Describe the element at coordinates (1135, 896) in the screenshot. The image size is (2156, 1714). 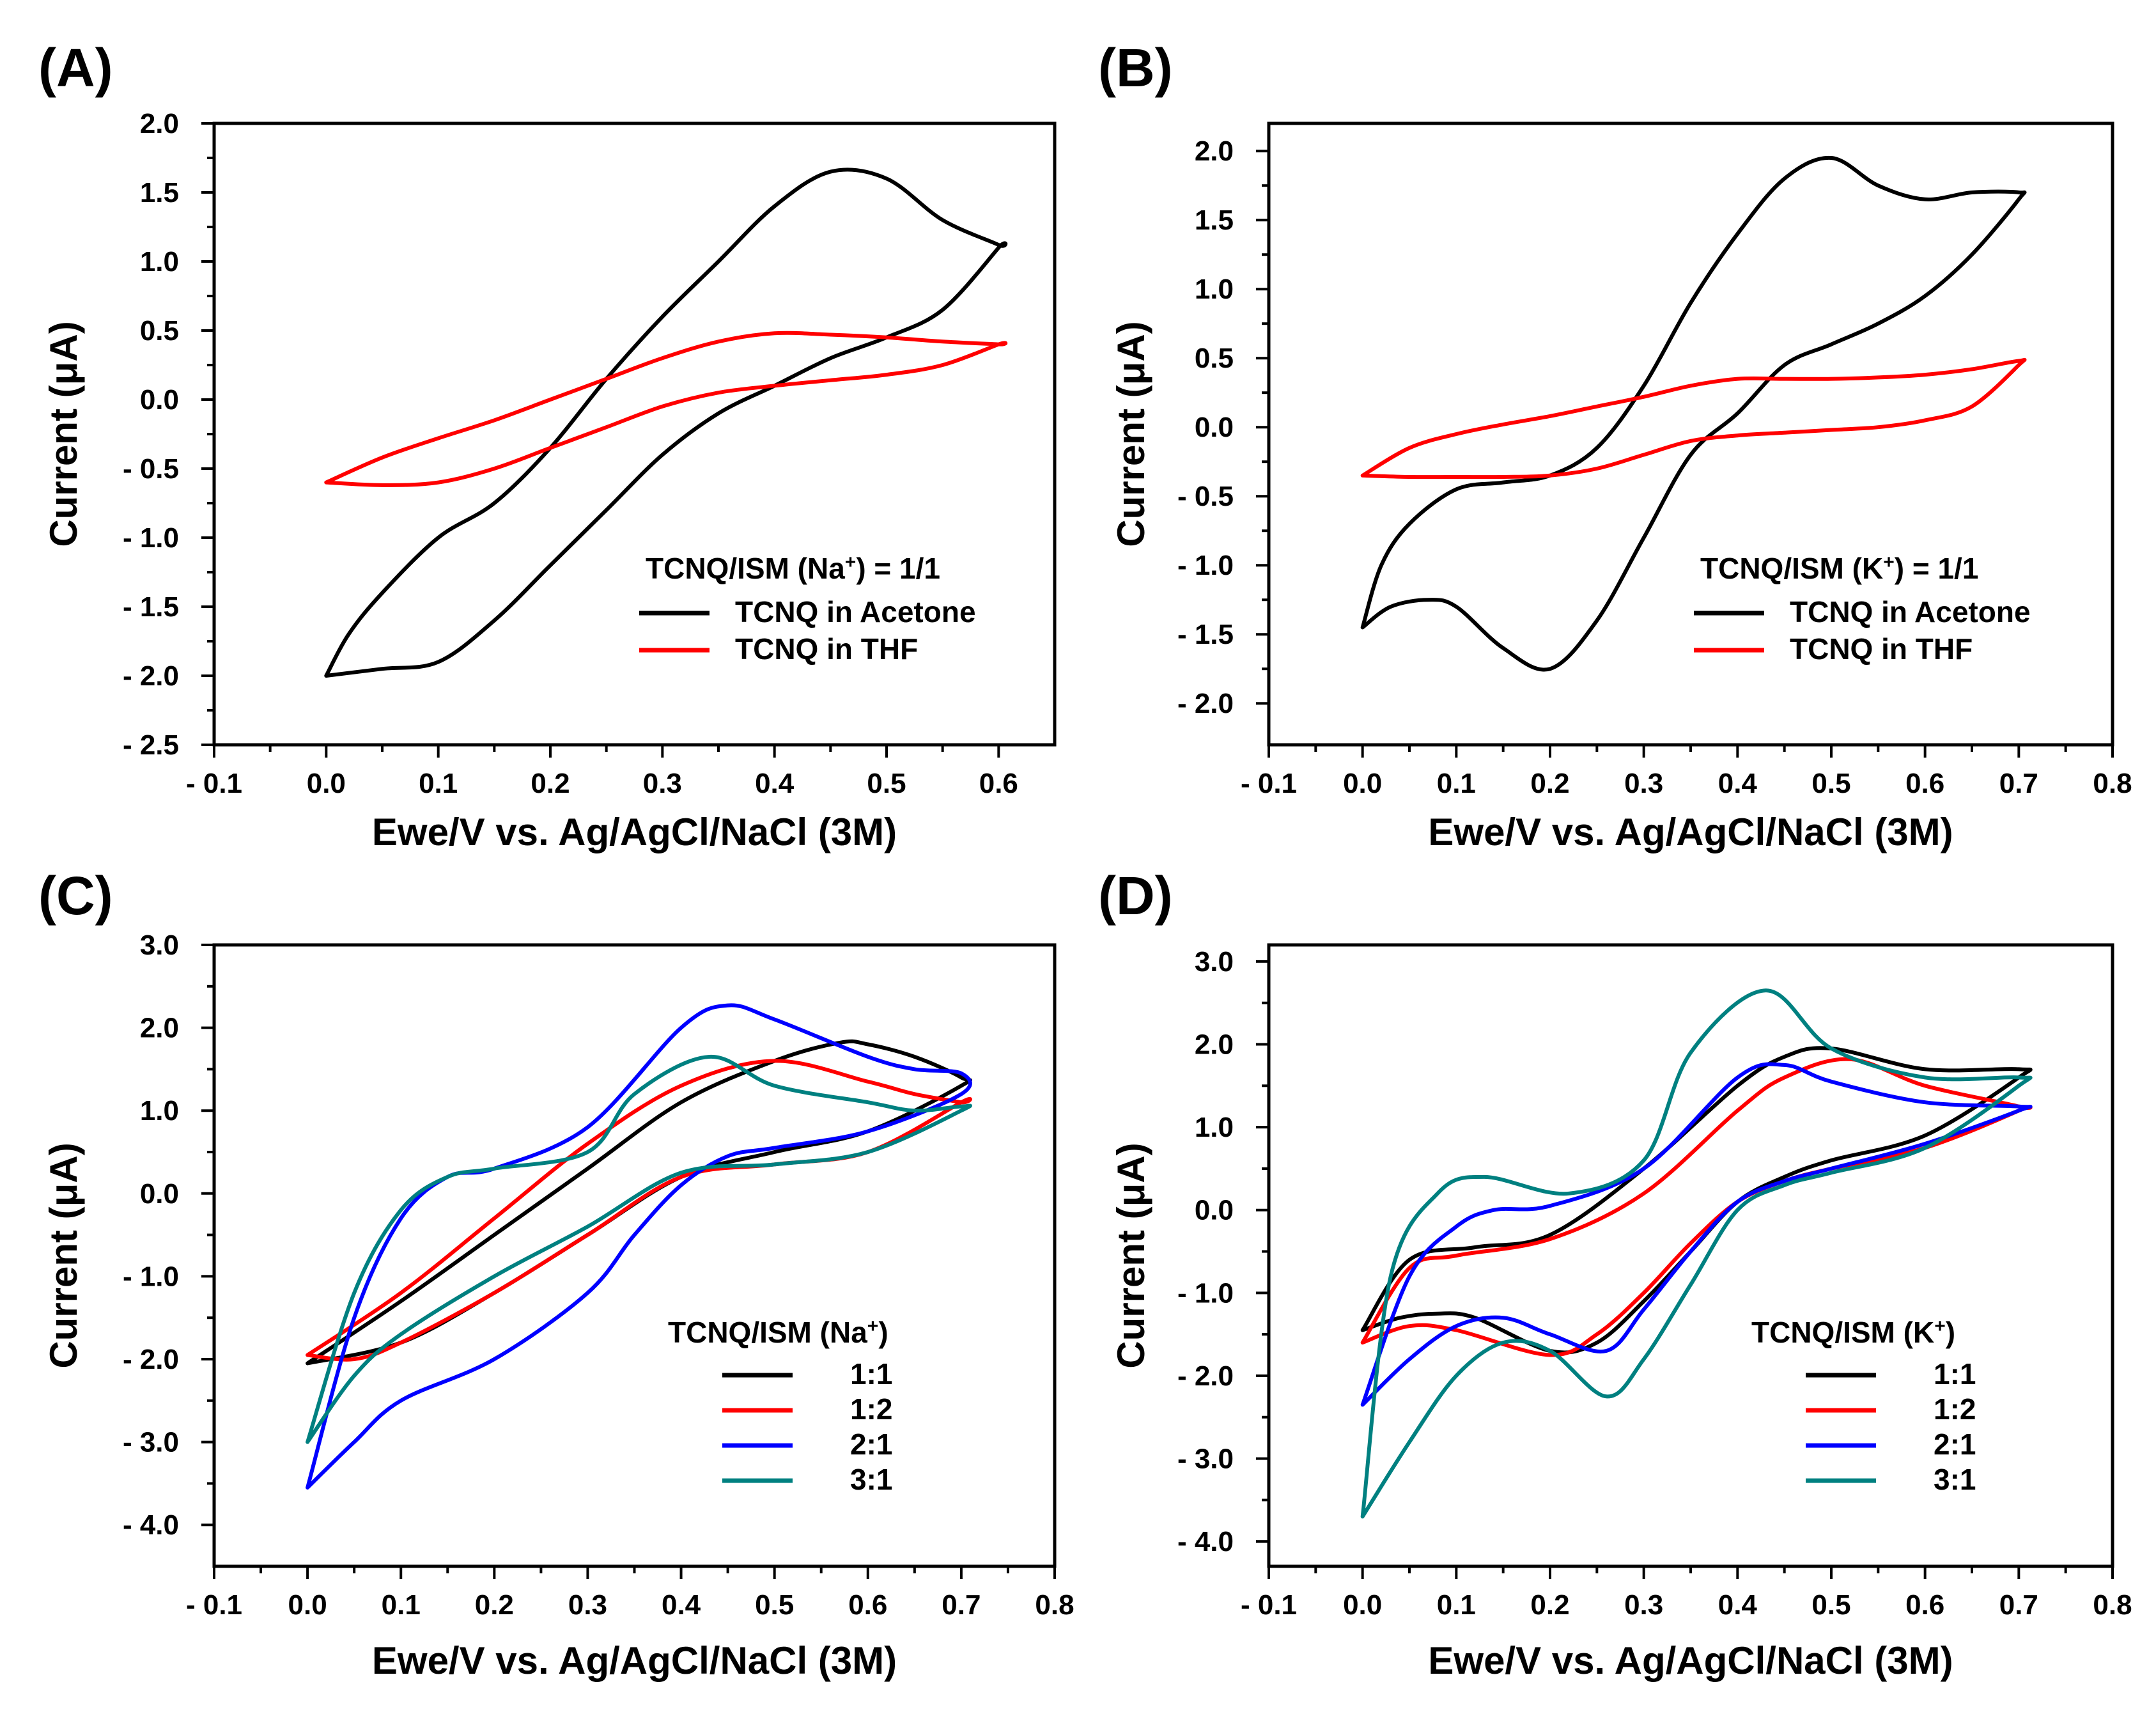
I see `panel-label: (D)` at that location.